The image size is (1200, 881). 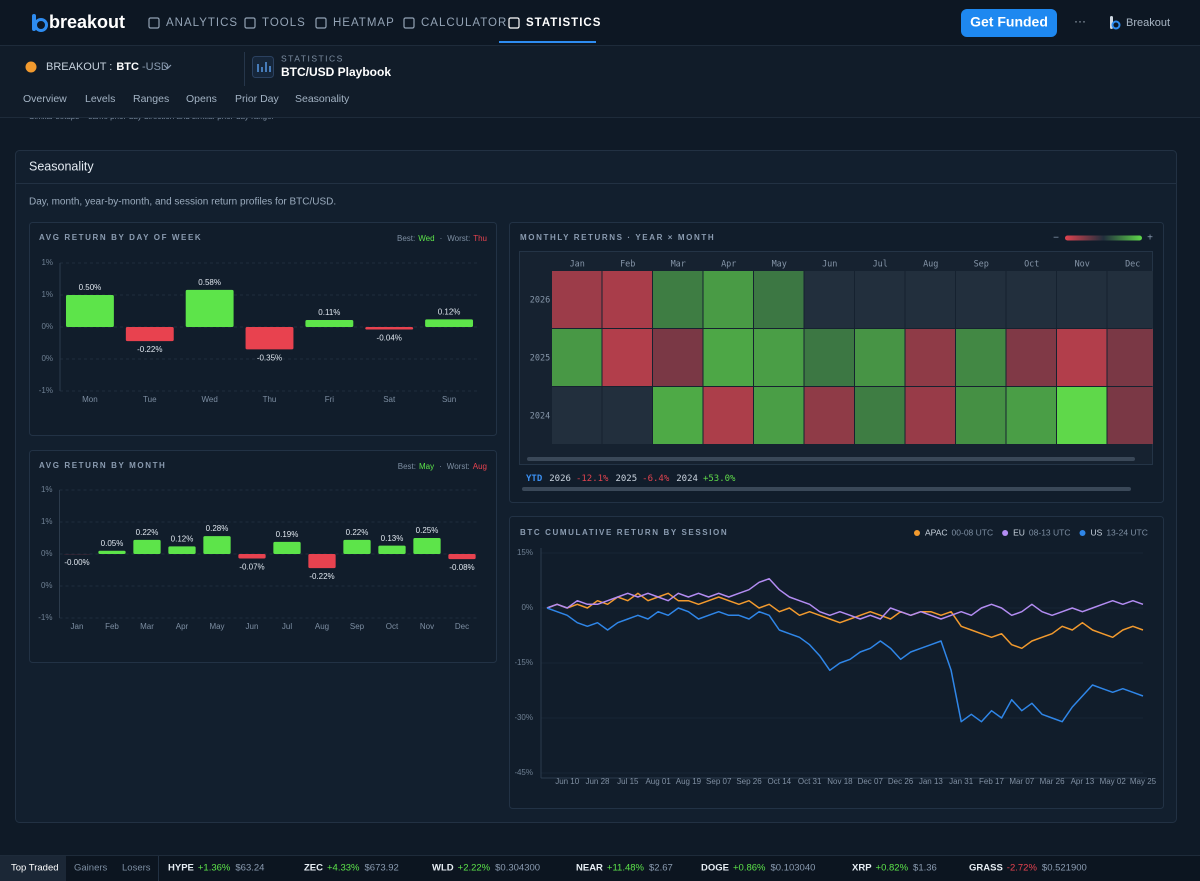 I want to click on ytd-year: 2025, so click(x=626, y=479).